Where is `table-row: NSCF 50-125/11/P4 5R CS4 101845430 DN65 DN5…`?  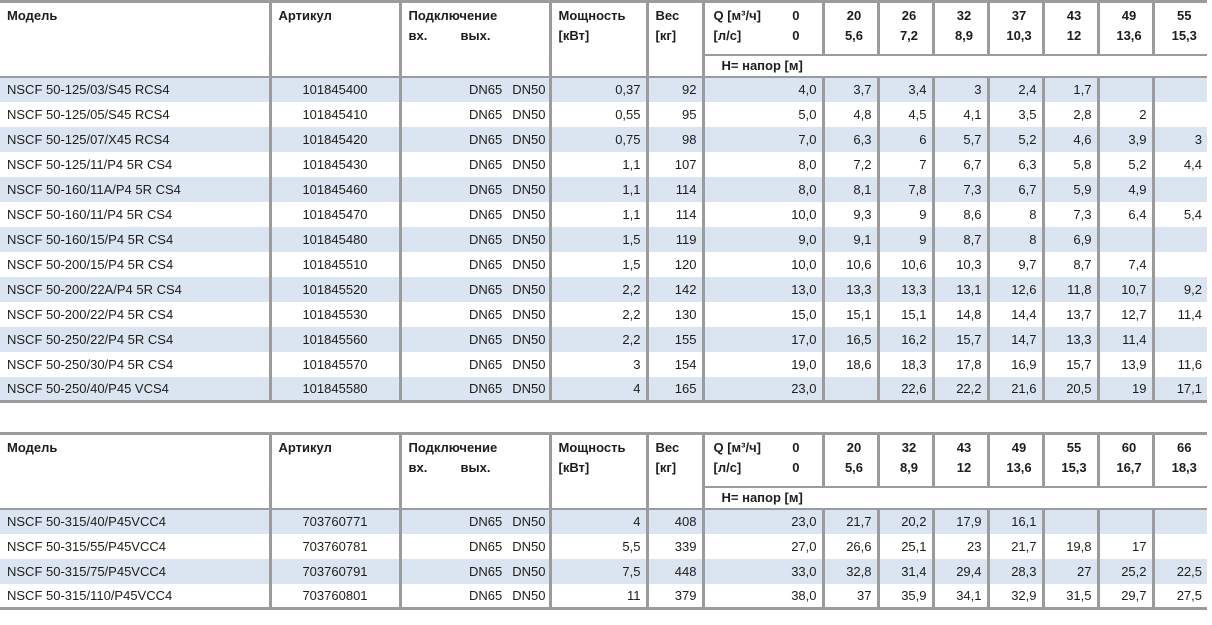 table-row: NSCF 50-125/11/P4 5R CS4 101845430 DN65 DN5… is located at coordinates (603, 164).